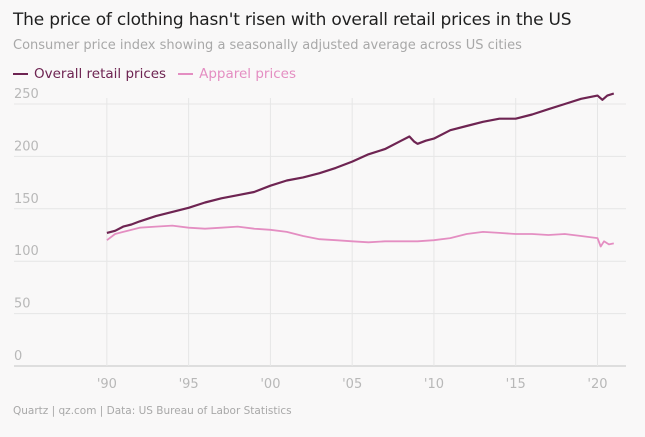  I want to click on y-tick-label-0: 0, so click(18, 356).